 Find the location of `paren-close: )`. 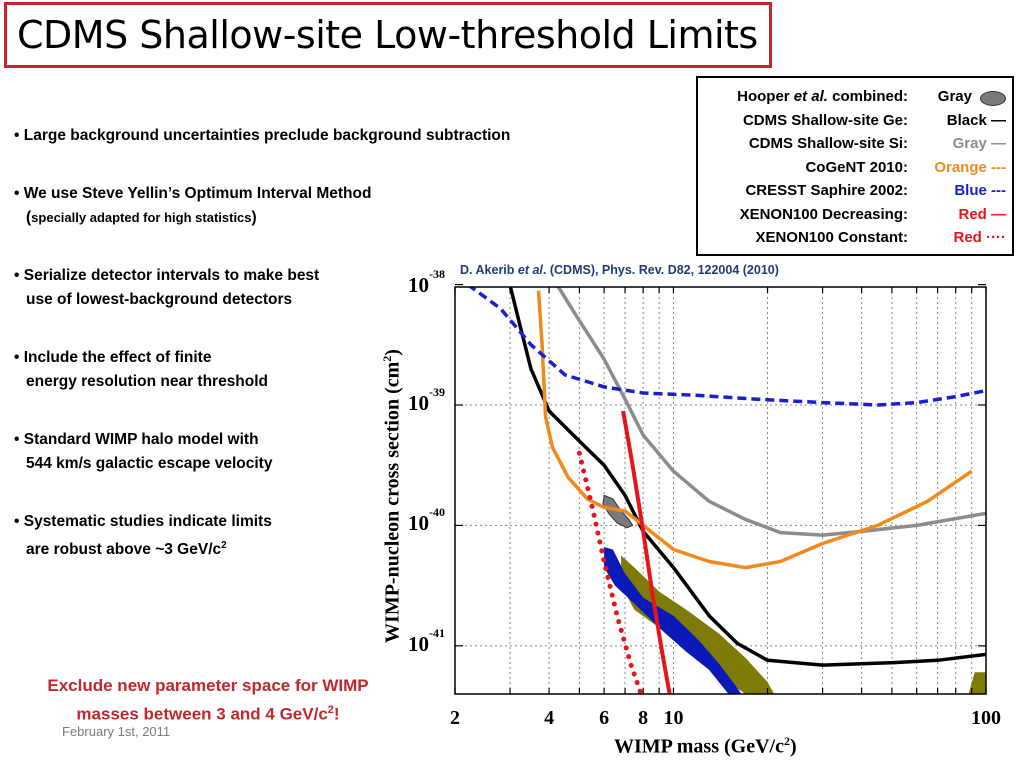

paren-close: ) is located at coordinates (254, 217).